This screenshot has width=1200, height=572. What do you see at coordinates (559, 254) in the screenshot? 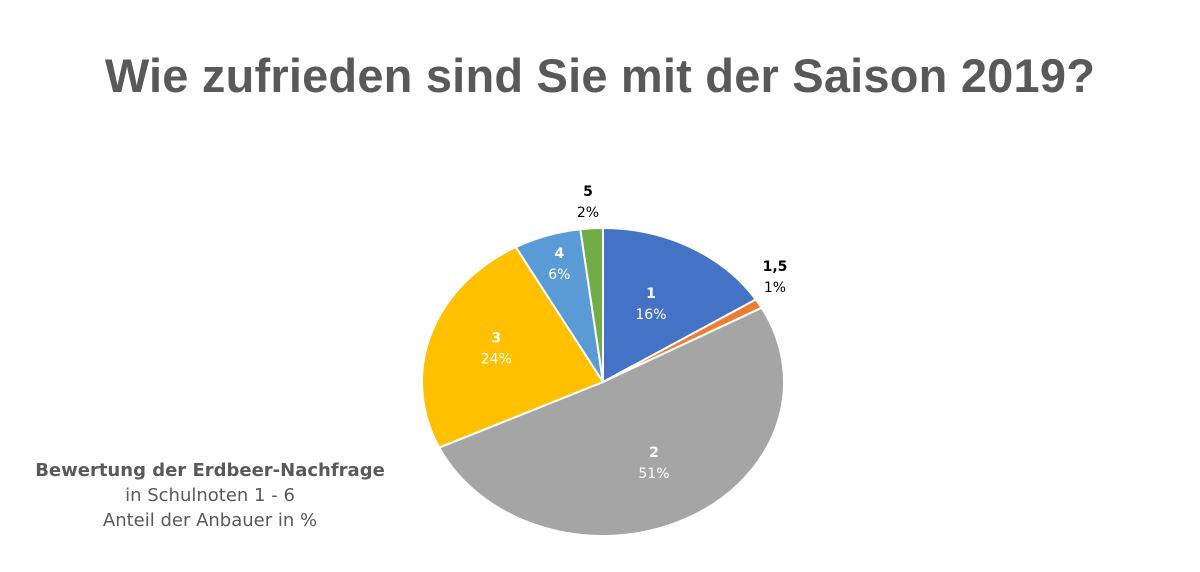
I see `slice-category-label: 4` at bounding box center [559, 254].